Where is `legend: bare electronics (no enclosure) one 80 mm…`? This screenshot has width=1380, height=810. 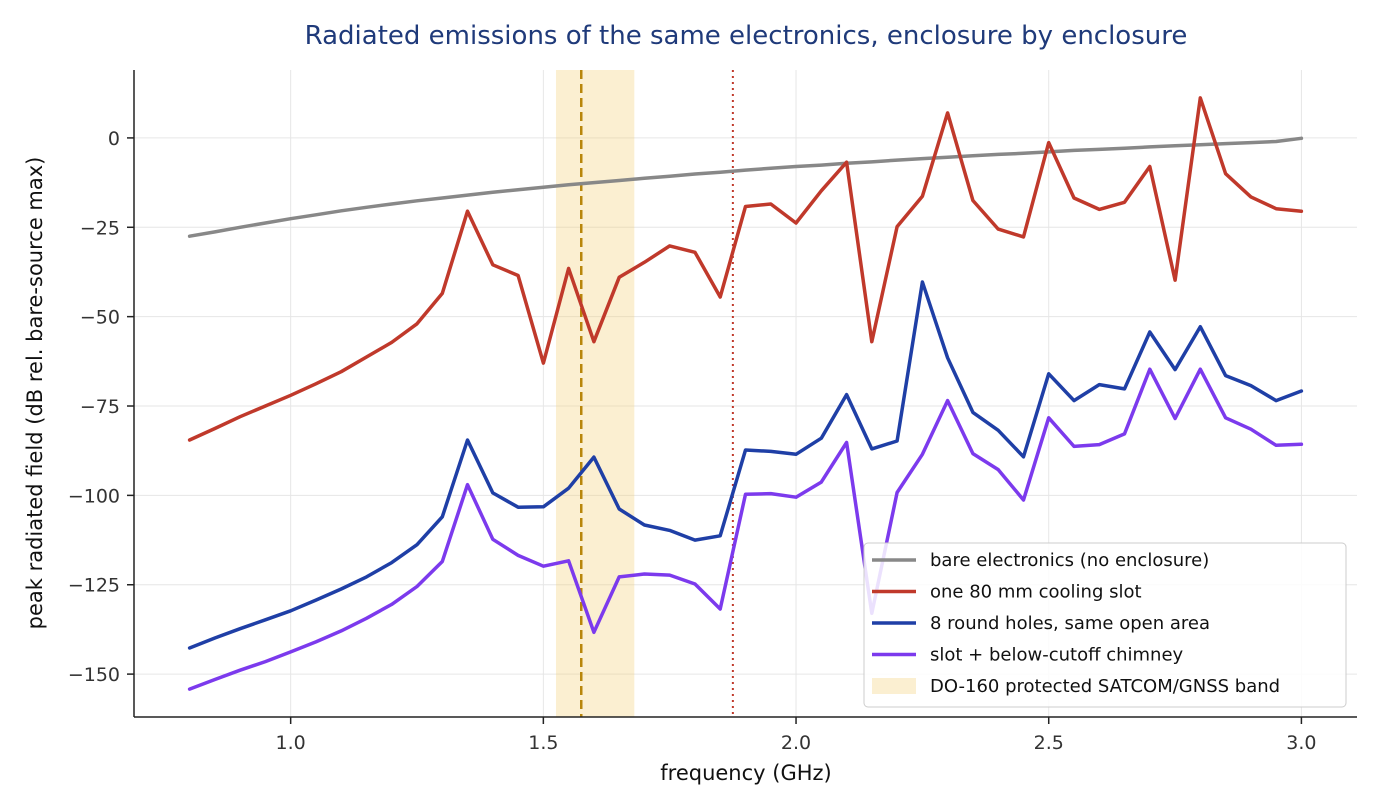 legend: bare electronics (no enclosure) one 80 mm… is located at coordinates (1105, 625).